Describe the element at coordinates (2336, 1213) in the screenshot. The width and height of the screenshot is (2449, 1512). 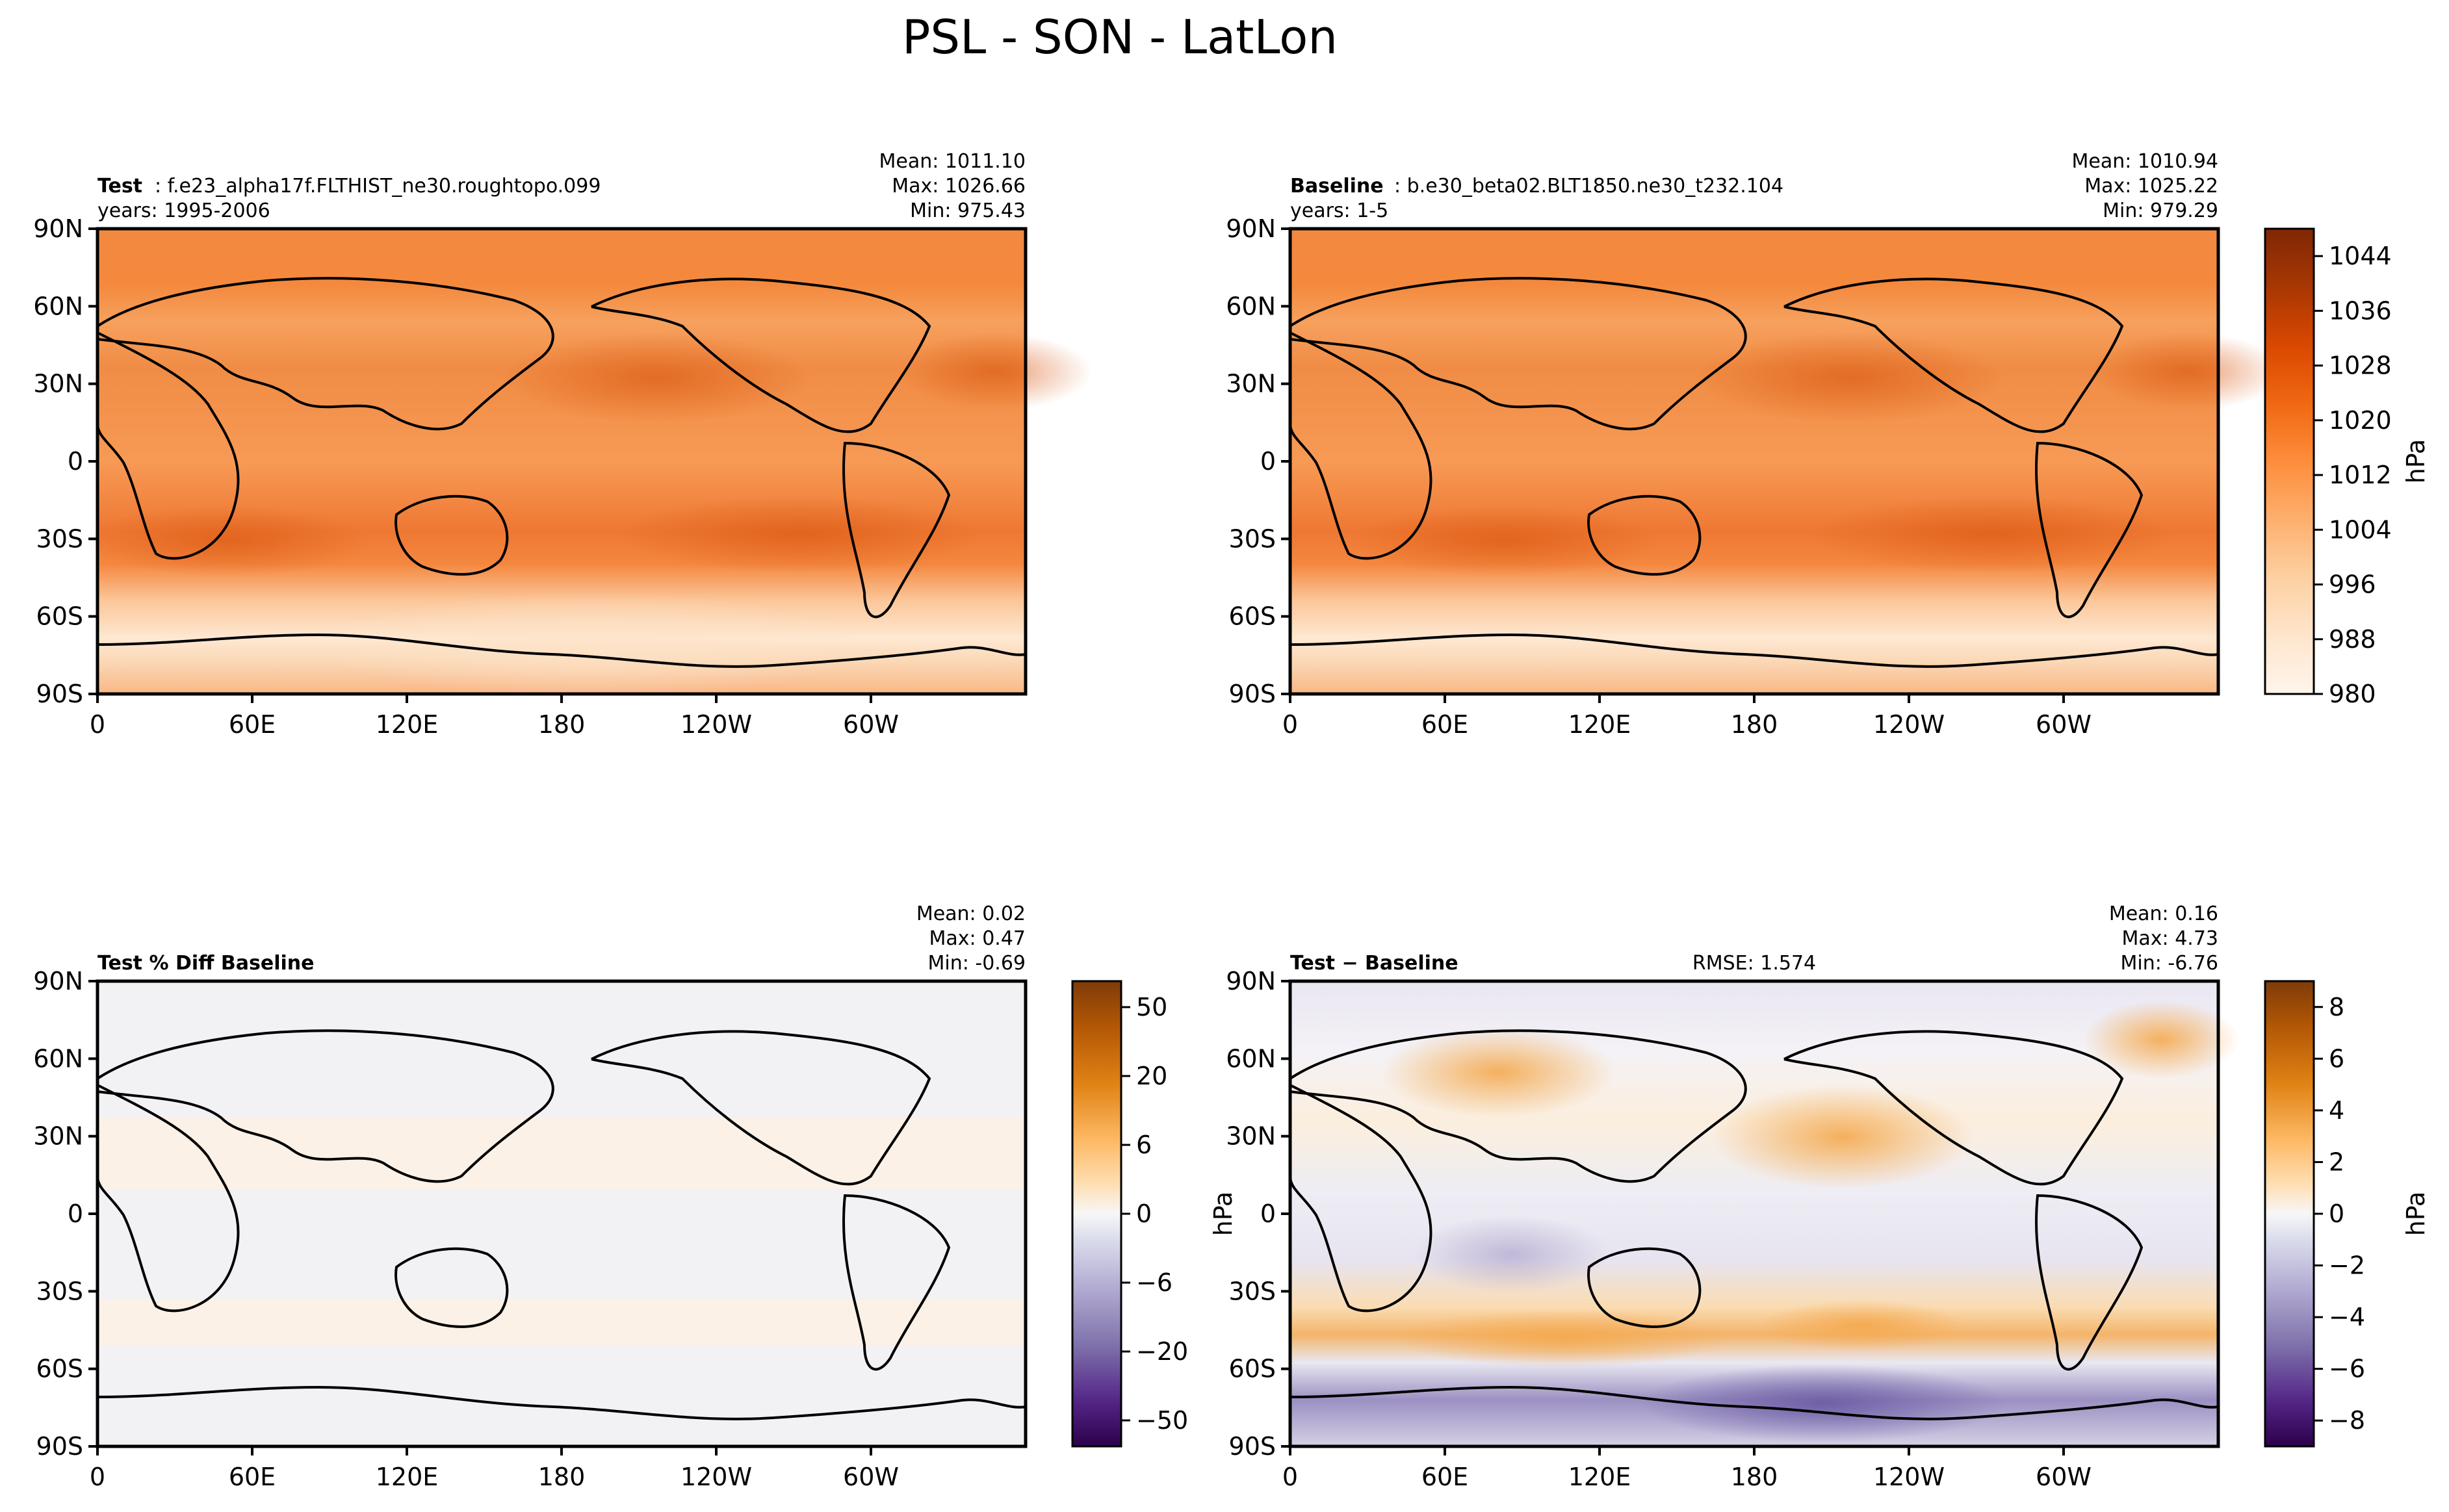
I see `colorbar-tick-label: 0` at that location.